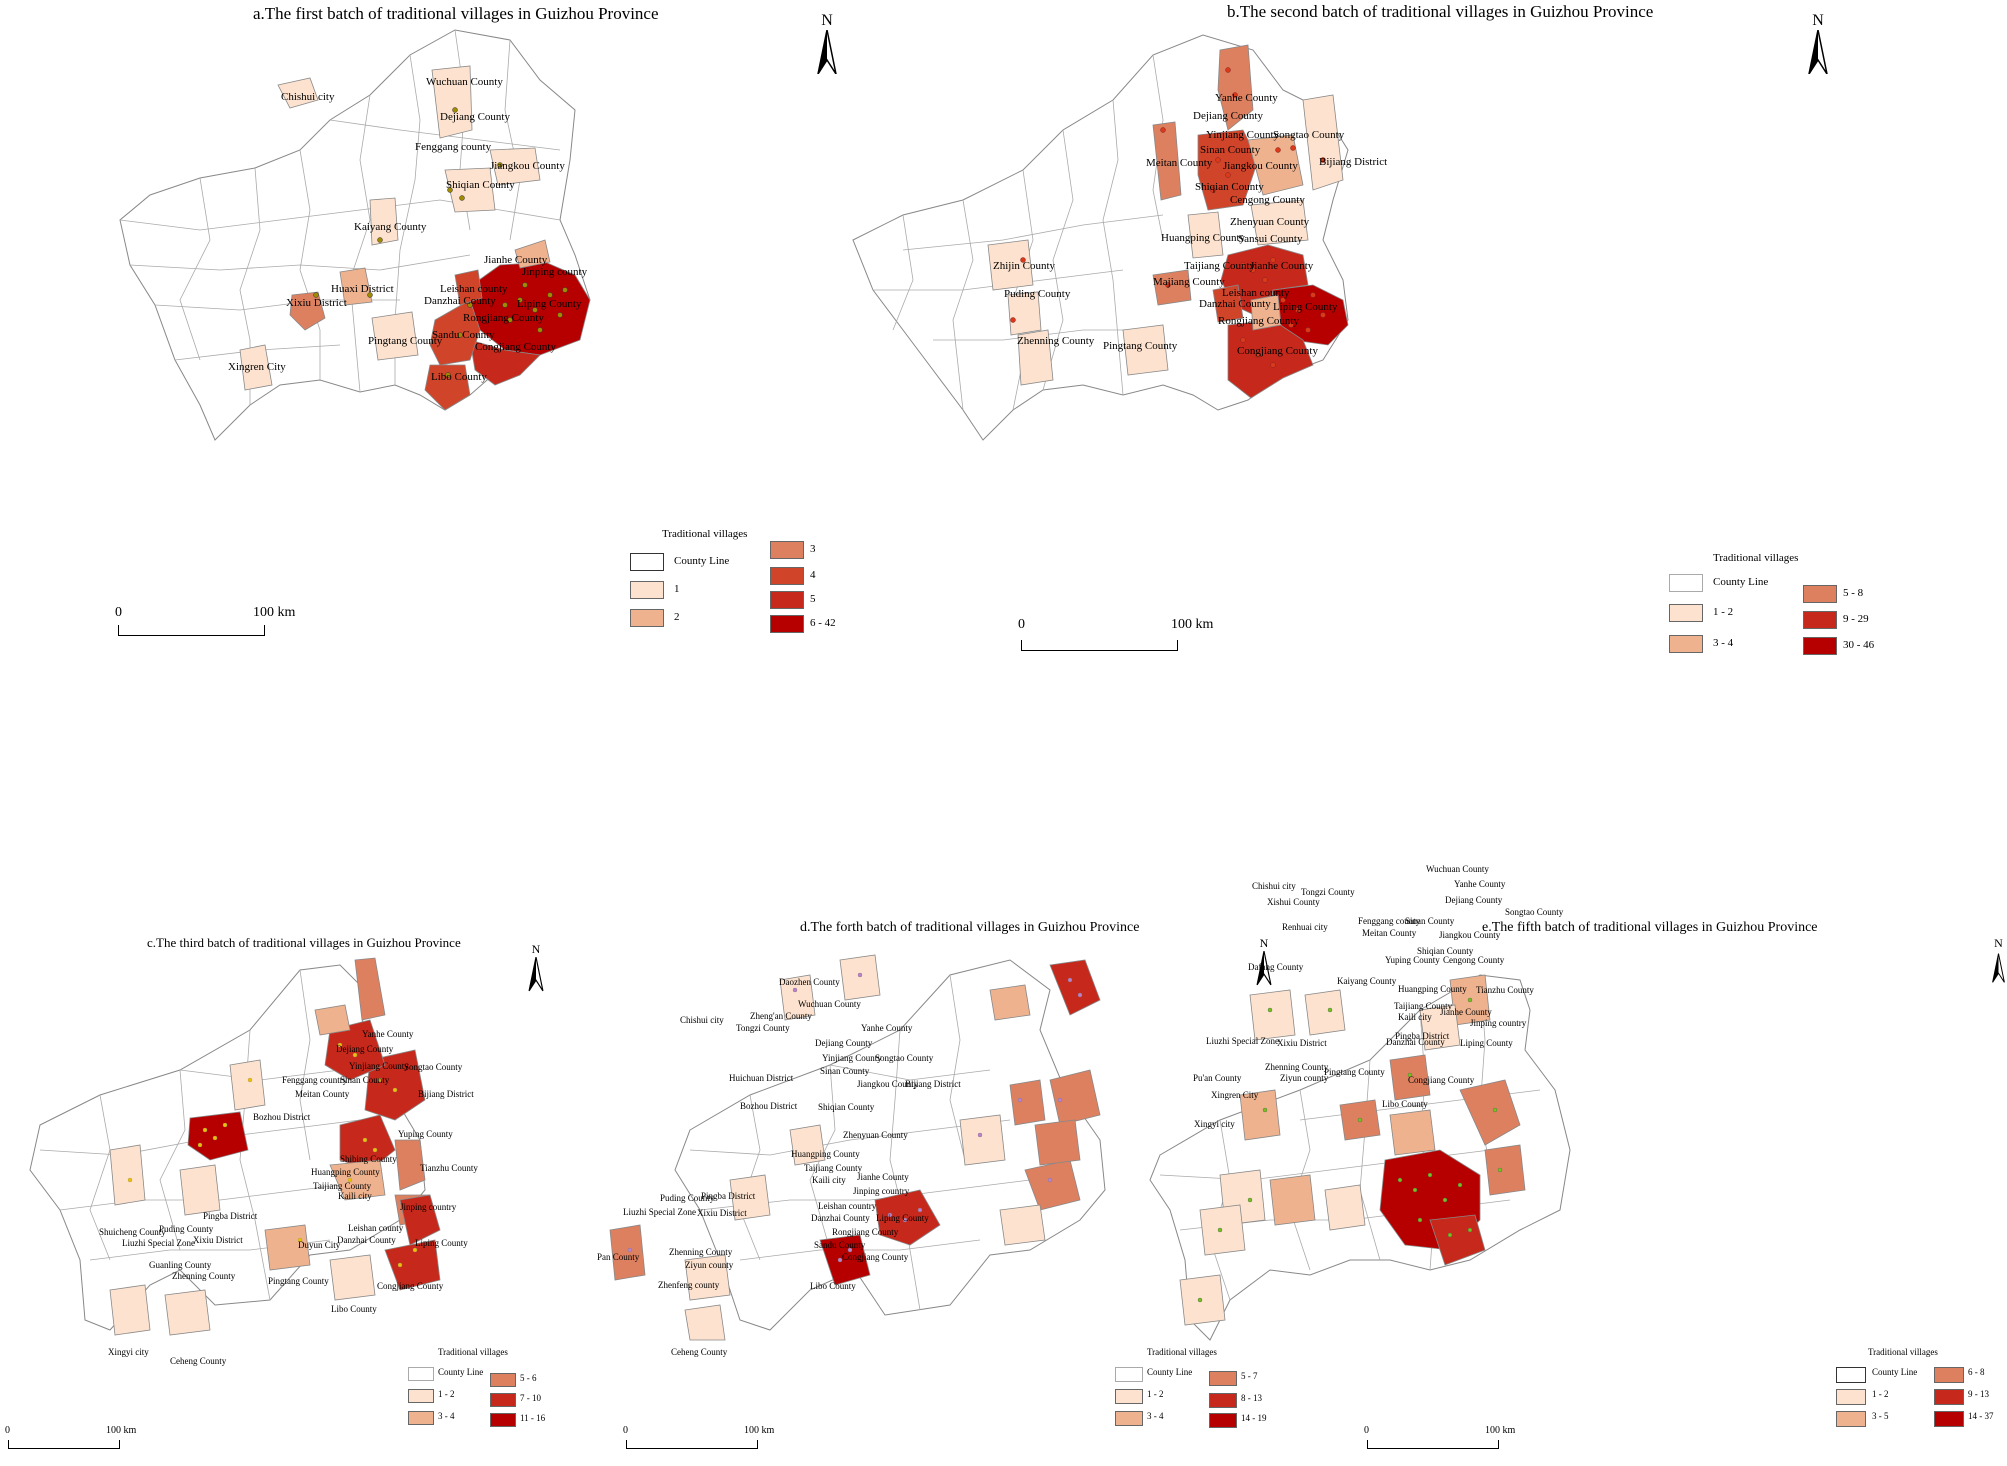 This screenshot has width=2007, height=1466. I want to click on county-label: Pingtang County, so click(405, 341).